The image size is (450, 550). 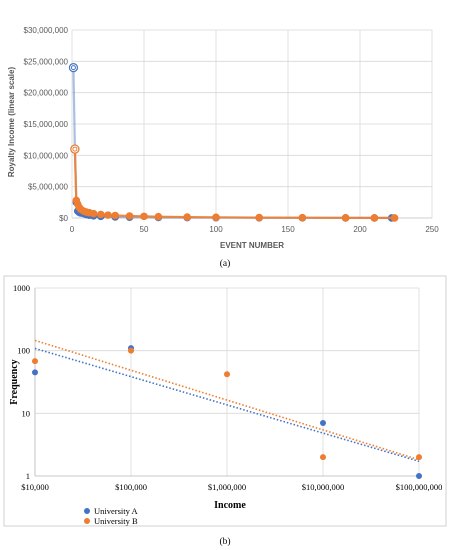 What do you see at coordinates (144, 229) in the screenshot?
I see `chart-a-x-tick-label: 50` at bounding box center [144, 229].